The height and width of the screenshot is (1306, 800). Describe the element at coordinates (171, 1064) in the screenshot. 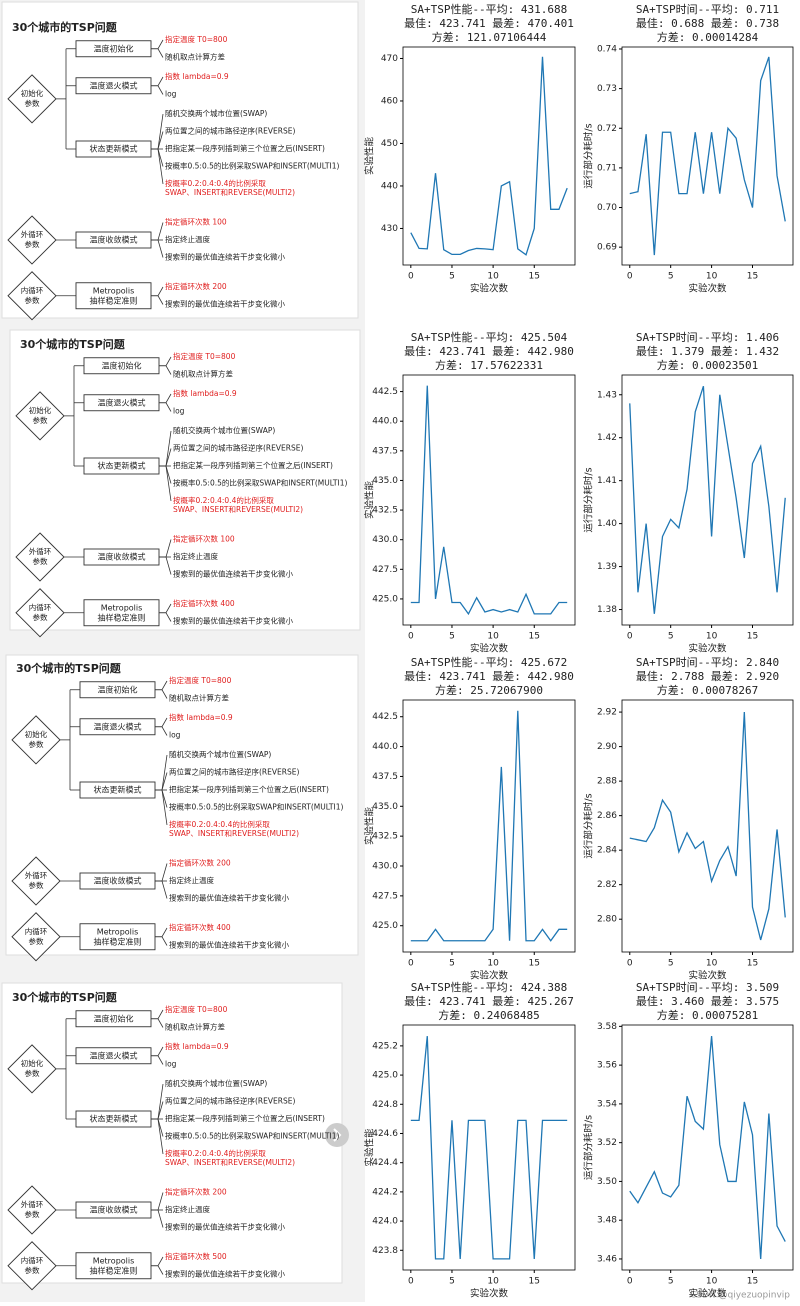

I see `leaf-text: log` at that location.